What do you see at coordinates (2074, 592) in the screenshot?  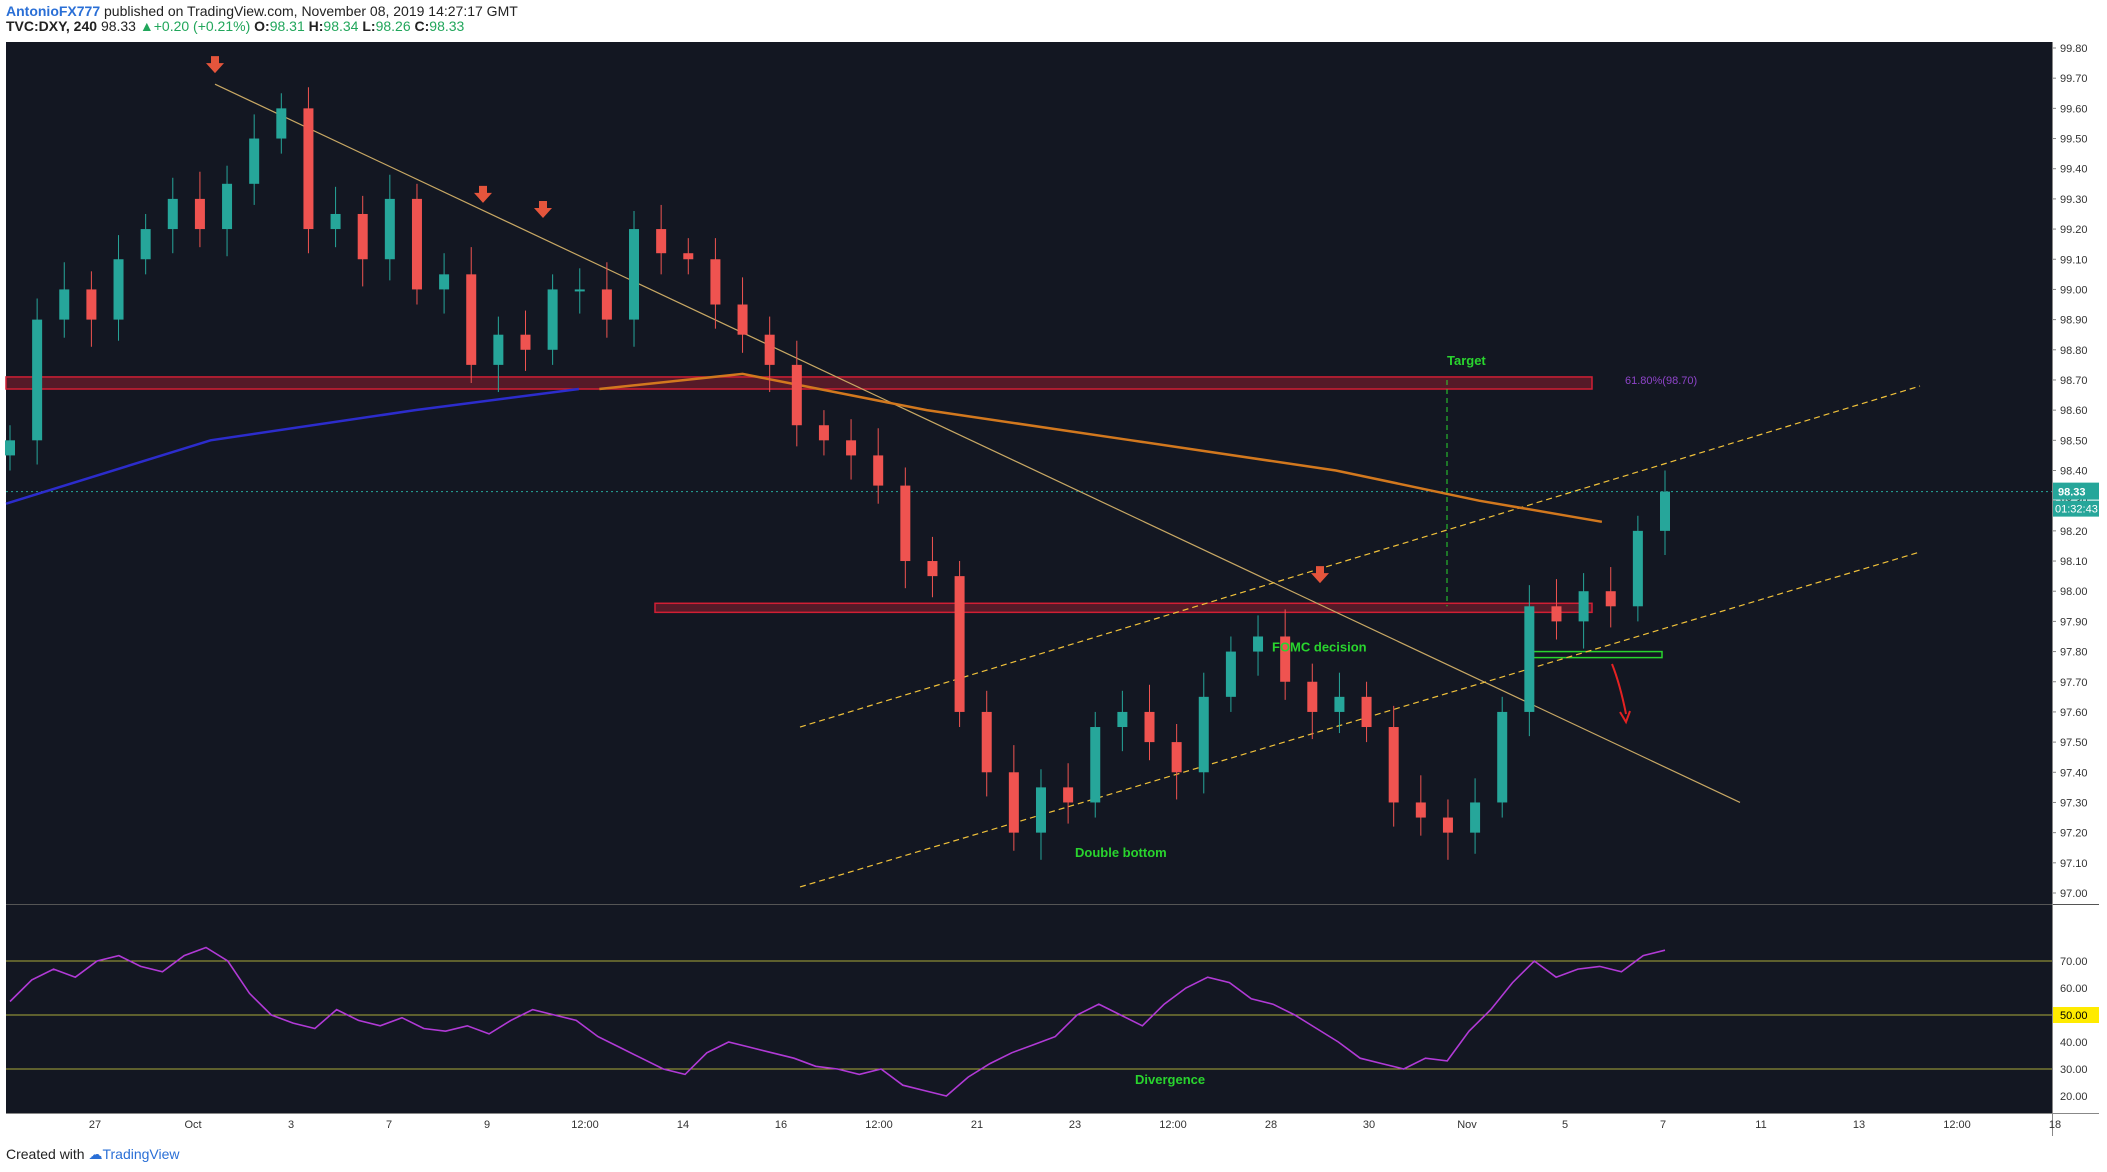 I see `price-tick-label: 98.00` at bounding box center [2074, 592].